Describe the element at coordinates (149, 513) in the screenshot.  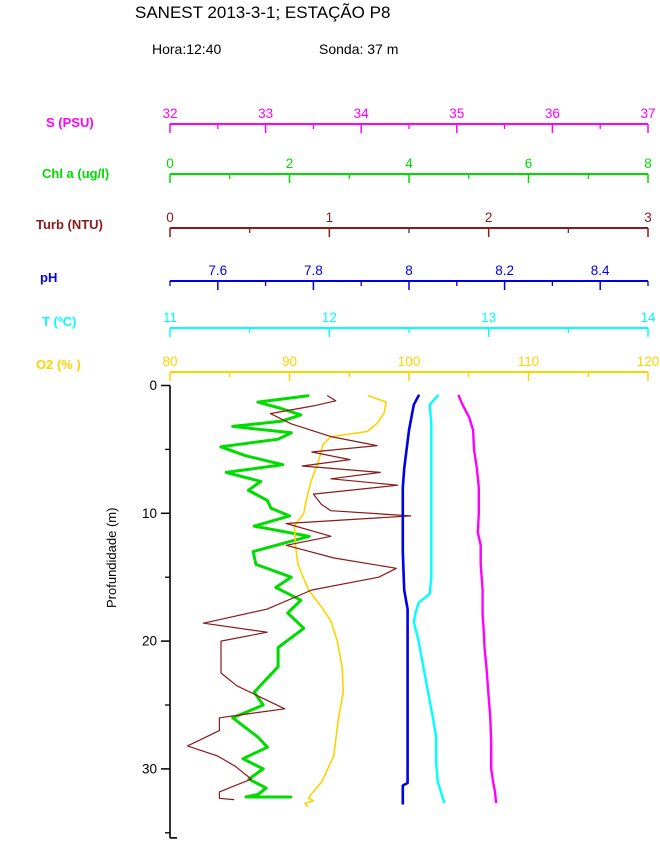
I see `depth-tick-label: 10` at that location.